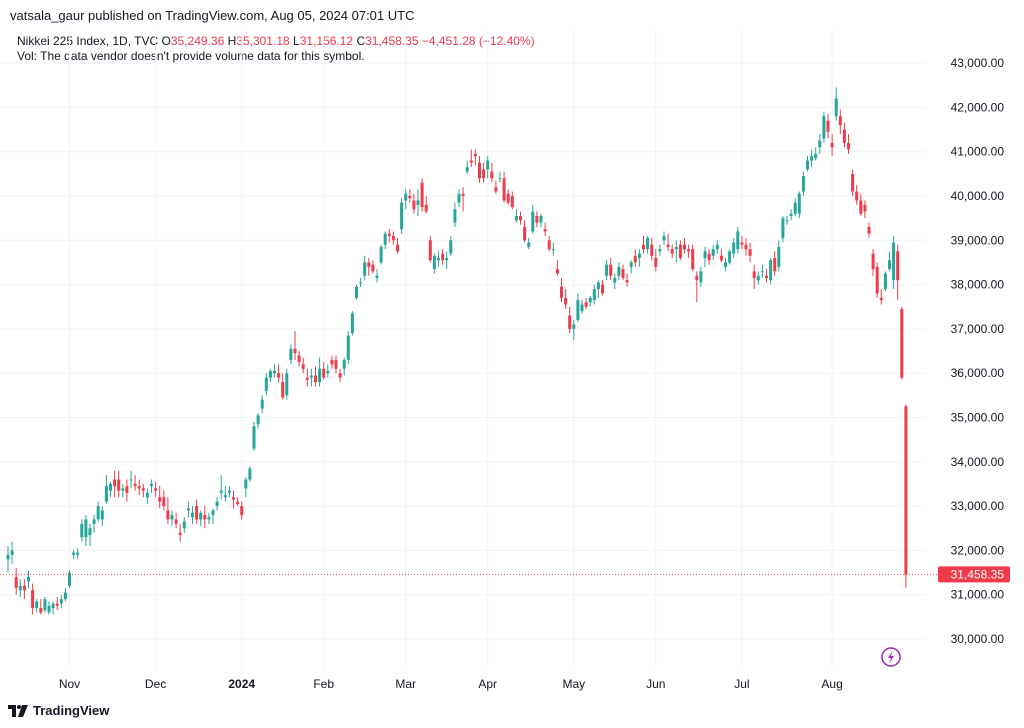  Describe the element at coordinates (88, 41) in the screenshot. I see `symbol-title: Nikkei 225 Index, 1D, TVC` at that location.